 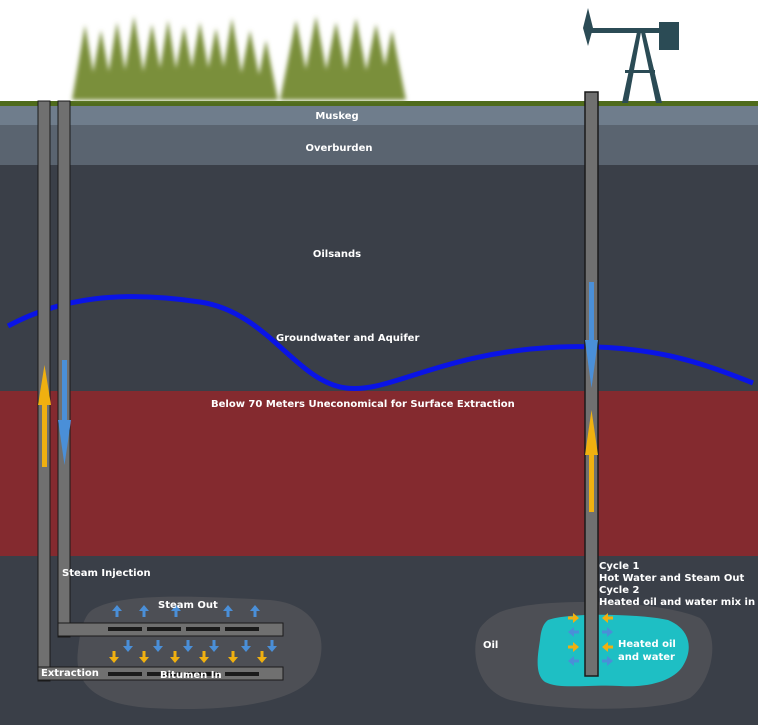 I want to click on bitumen-down-arrows, so click(x=188, y=657).